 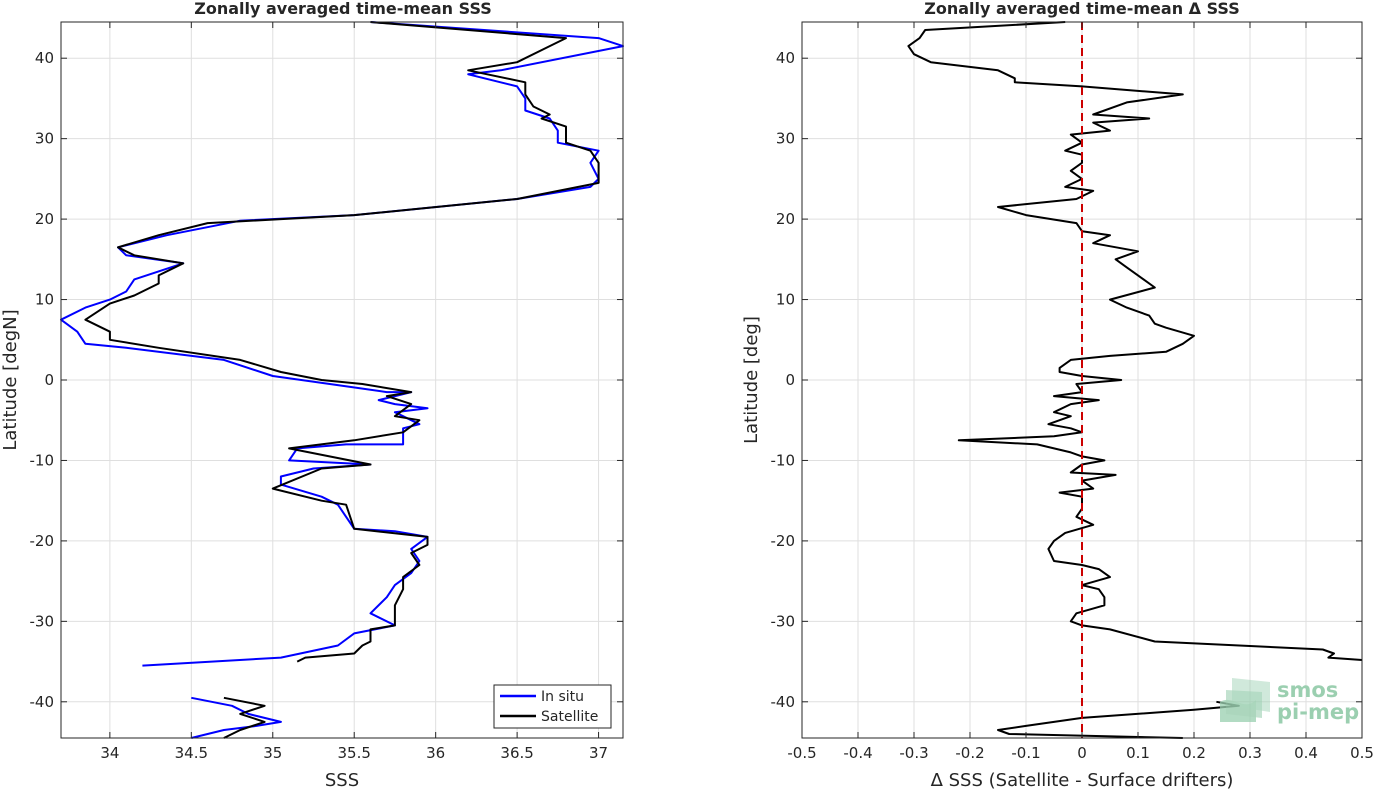 What do you see at coordinates (191, 753) in the screenshot?
I see `left-x-tick-label: 34.5` at bounding box center [191, 753].